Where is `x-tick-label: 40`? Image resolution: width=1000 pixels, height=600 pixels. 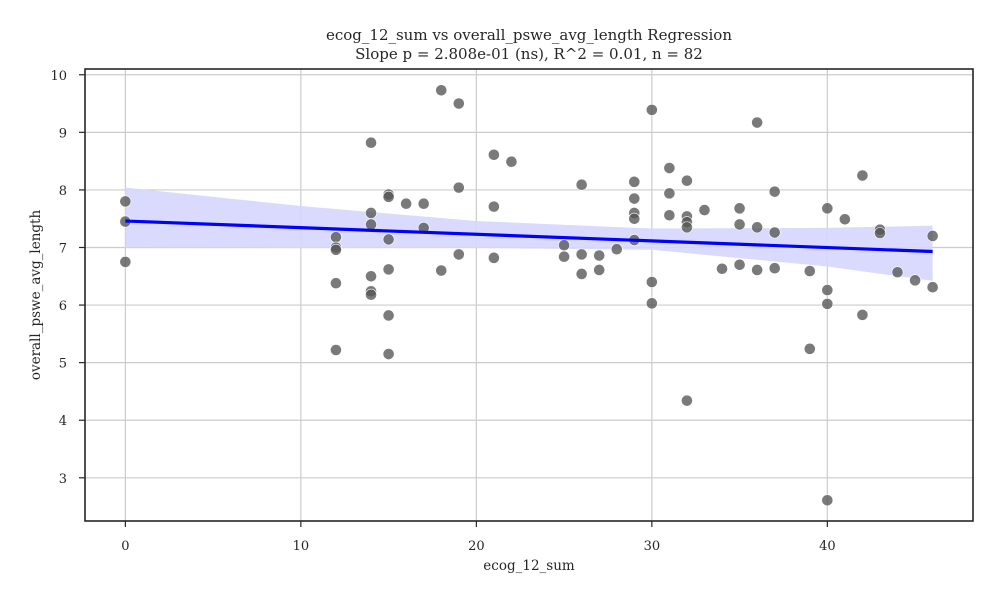
x-tick-label: 40 is located at coordinates (827, 546).